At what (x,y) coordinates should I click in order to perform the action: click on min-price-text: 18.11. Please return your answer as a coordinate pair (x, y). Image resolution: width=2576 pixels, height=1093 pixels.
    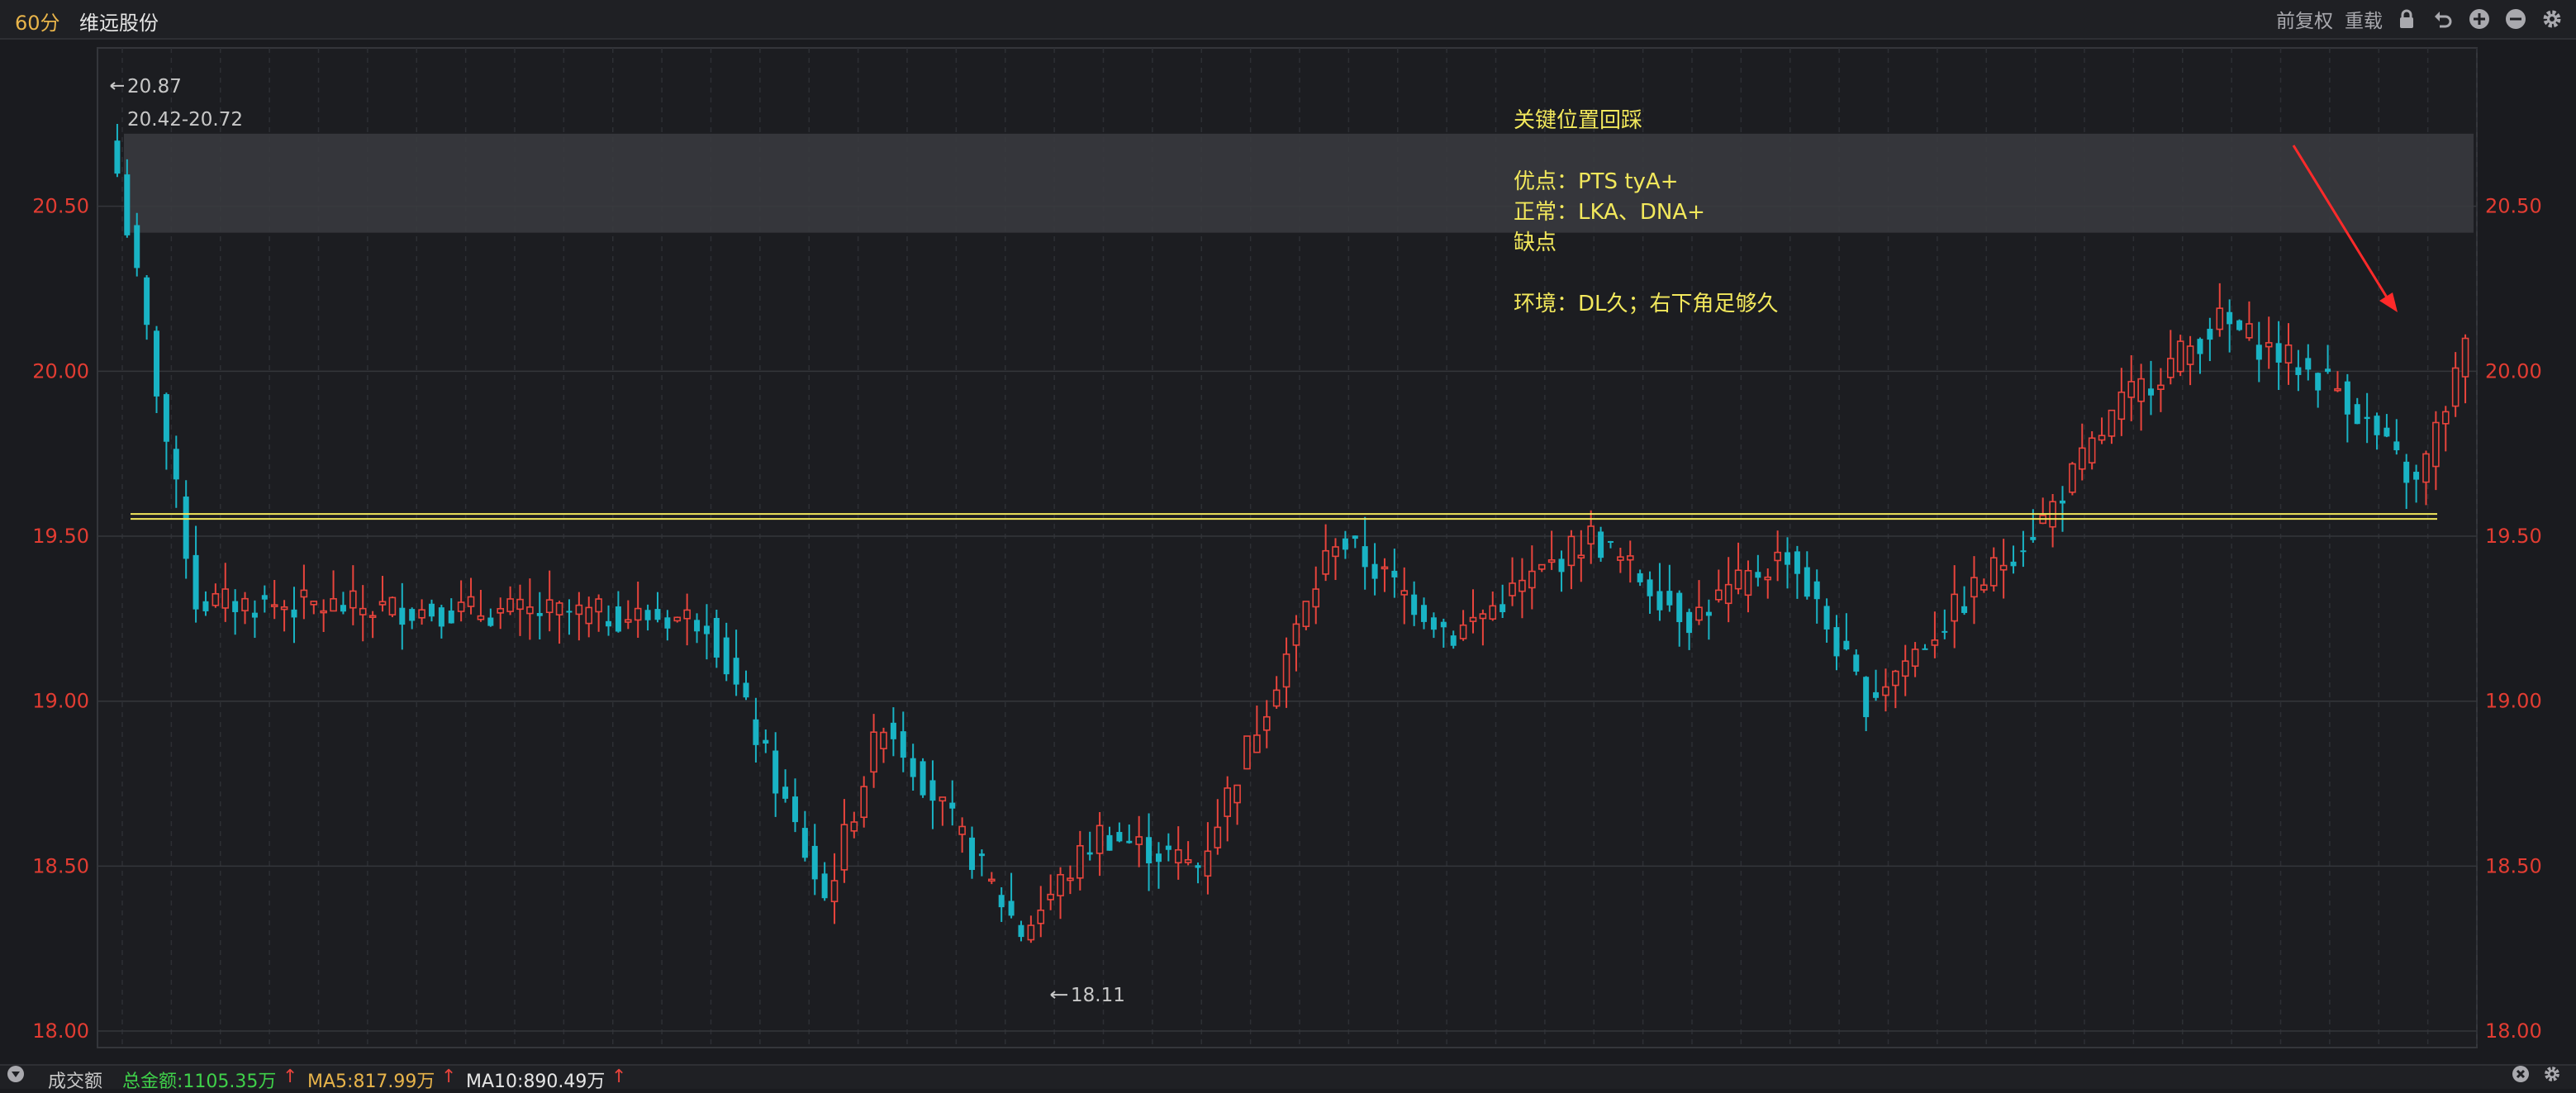
    Looking at the image, I should click on (1098, 995).